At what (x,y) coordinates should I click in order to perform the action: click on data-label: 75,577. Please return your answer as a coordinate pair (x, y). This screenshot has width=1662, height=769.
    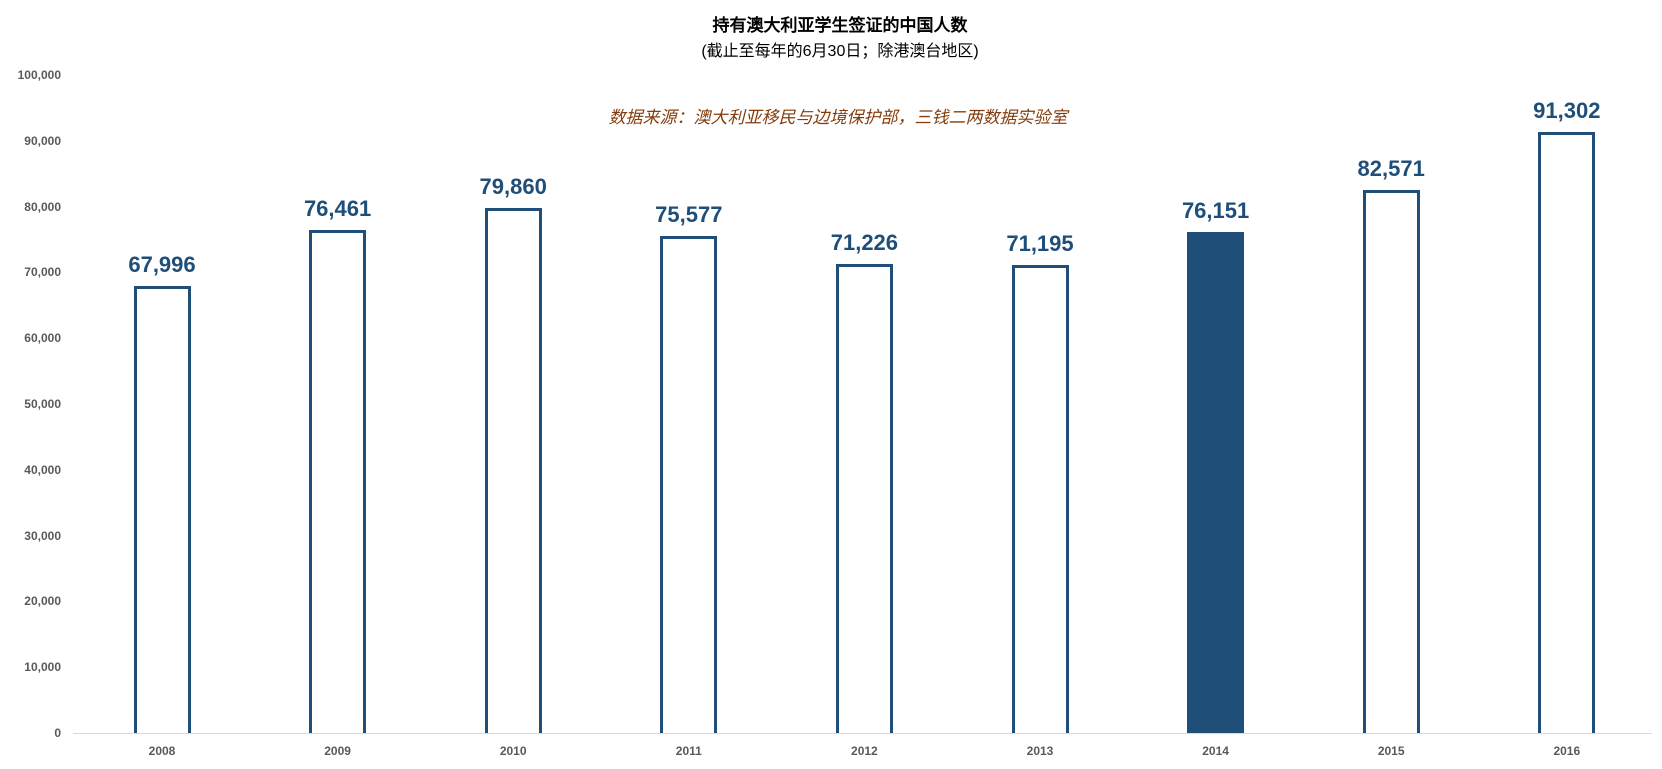
    Looking at the image, I should click on (689, 214).